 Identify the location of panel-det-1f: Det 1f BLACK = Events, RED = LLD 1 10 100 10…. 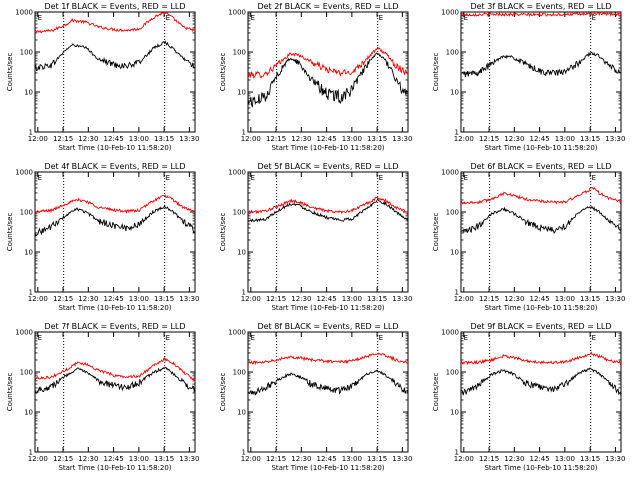
(102, 77).